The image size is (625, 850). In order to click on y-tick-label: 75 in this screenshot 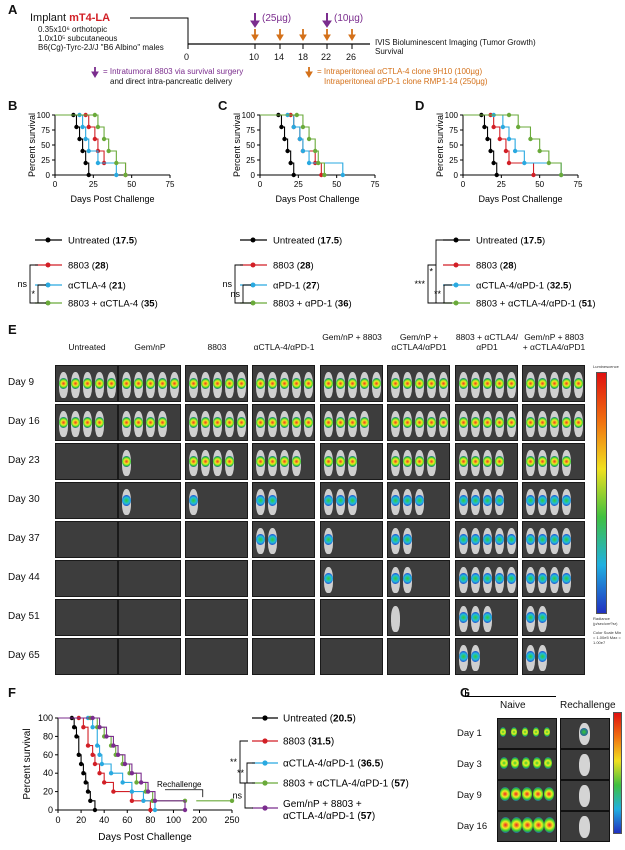, I will do `click(250, 130)`.